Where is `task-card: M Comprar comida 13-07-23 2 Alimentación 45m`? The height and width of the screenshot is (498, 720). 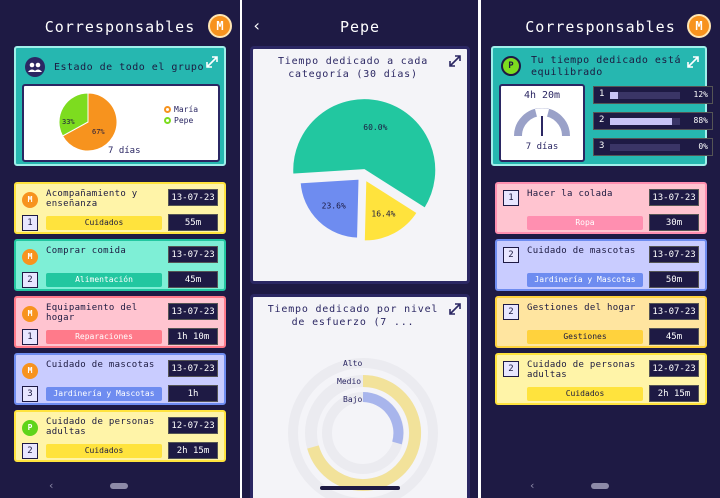
task-card: M Comprar comida 13-07-23 2 Alimentación 45m is located at coordinates (120, 265).